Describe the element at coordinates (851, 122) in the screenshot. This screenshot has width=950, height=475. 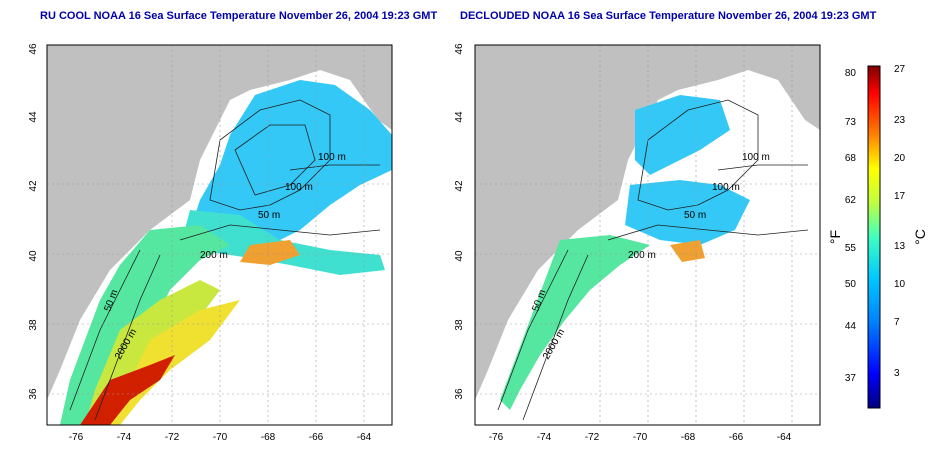
I see `fahrenheit-tick: 73` at that location.